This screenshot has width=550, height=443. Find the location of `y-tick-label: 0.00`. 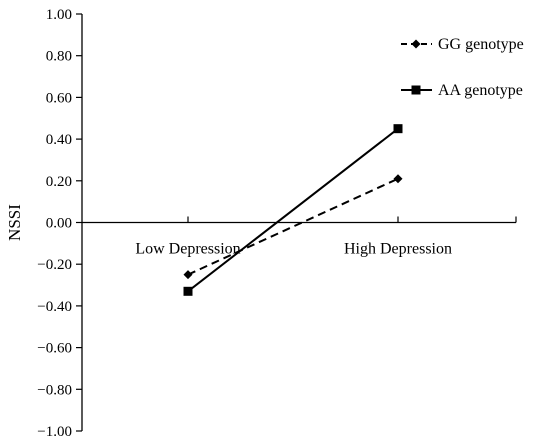

y-tick-label: 0.00 is located at coordinates (59, 224).